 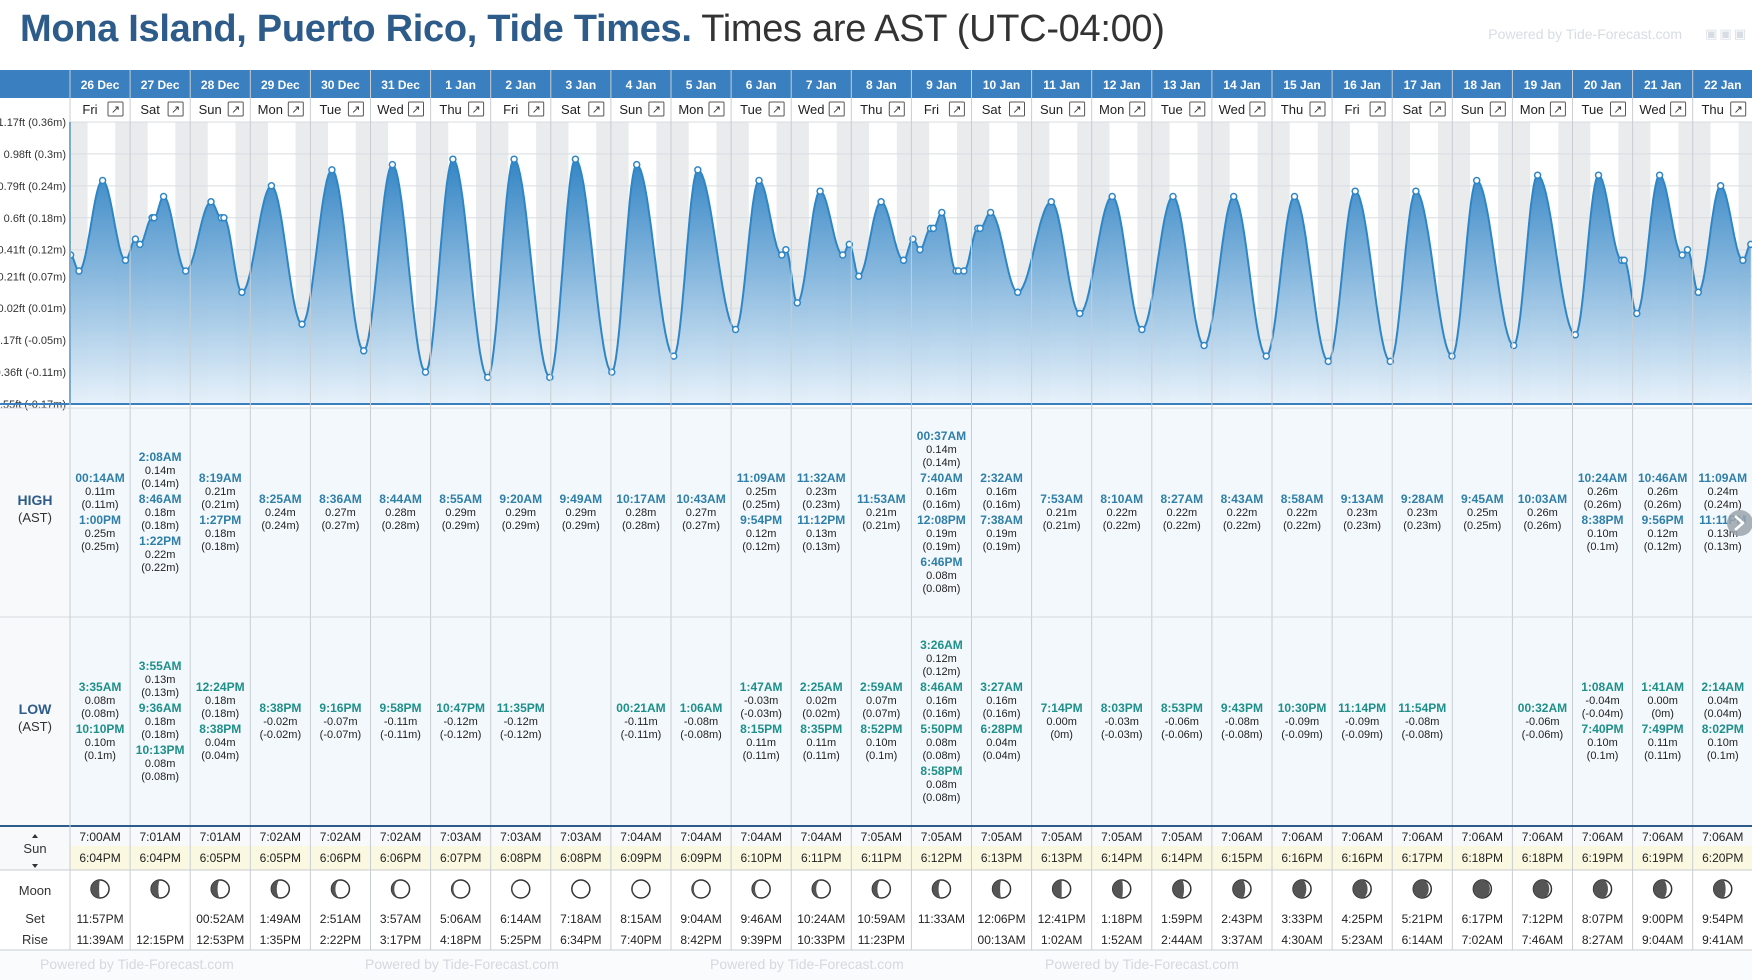 I want to click on scroll-right-button, so click(x=1739, y=523).